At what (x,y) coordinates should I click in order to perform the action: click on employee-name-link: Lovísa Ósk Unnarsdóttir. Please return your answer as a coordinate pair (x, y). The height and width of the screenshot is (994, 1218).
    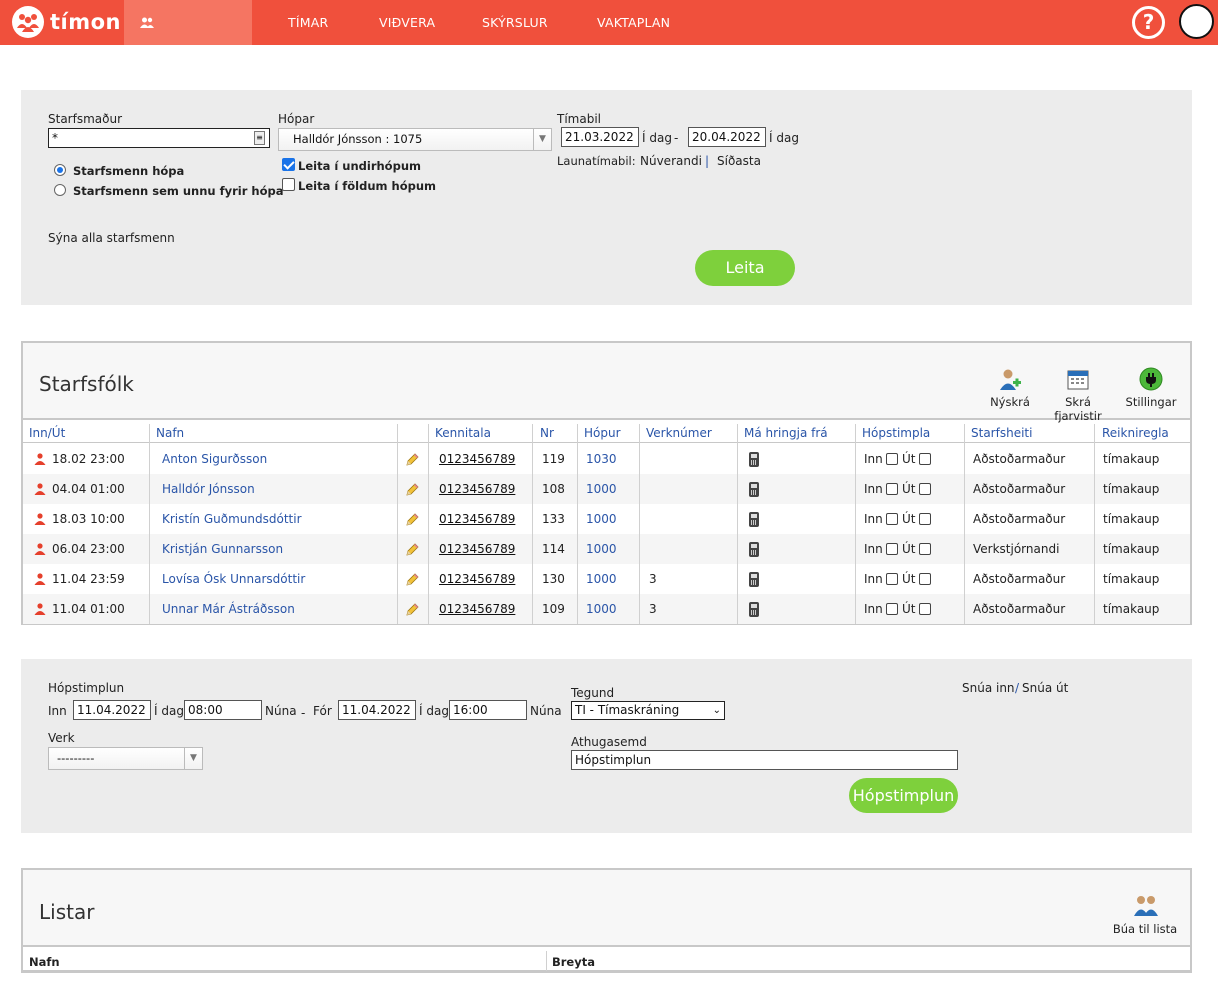
    Looking at the image, I should click on (234, 579).